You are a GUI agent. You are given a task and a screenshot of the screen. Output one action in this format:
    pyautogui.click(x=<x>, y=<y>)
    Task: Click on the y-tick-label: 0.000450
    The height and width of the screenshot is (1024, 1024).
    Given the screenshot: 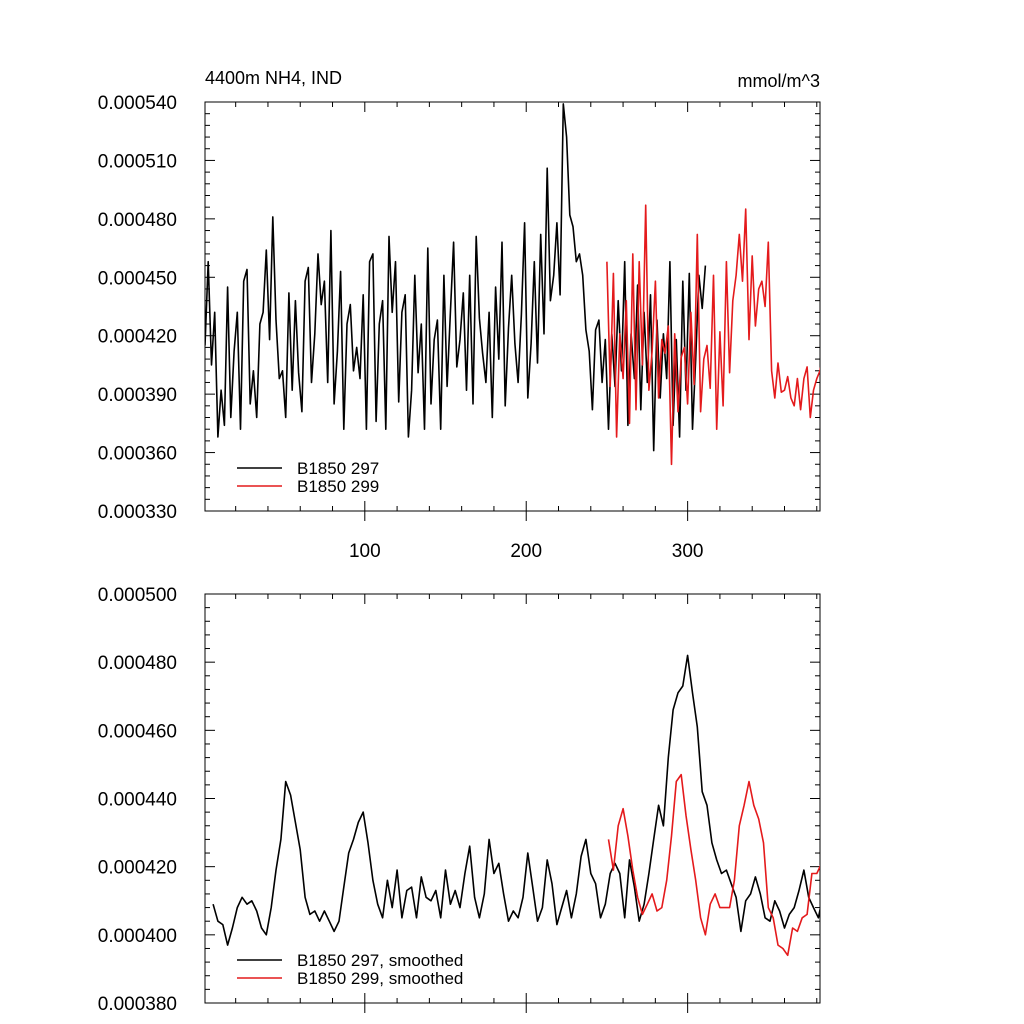 What is the action you would take?
    pyautogui.click(x=137, y=278)
    